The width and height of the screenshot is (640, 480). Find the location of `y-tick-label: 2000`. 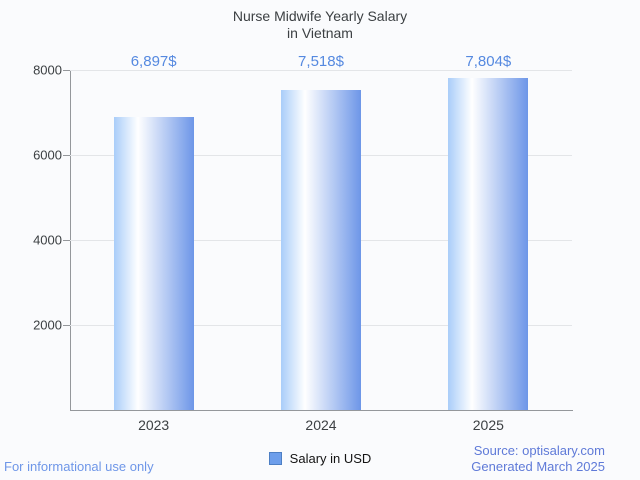

y-tick-label: 2000 is located at coordinates (47, 325).